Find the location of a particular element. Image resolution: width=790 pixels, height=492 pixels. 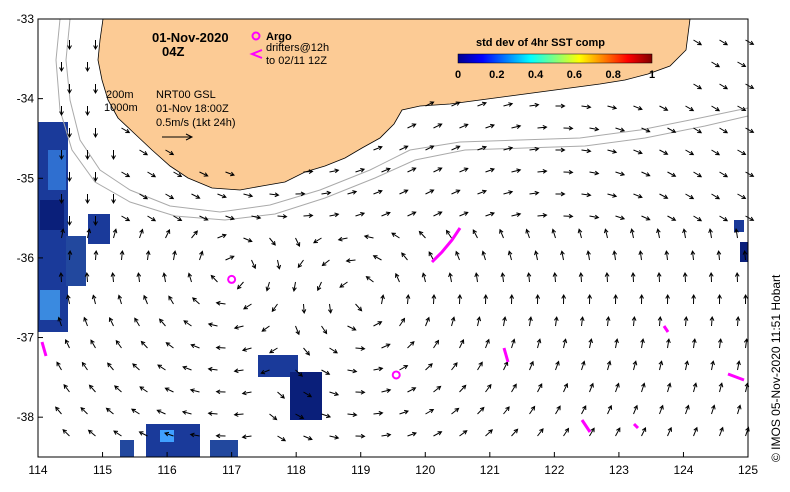

colorbar is located at coordinates (555, 58).